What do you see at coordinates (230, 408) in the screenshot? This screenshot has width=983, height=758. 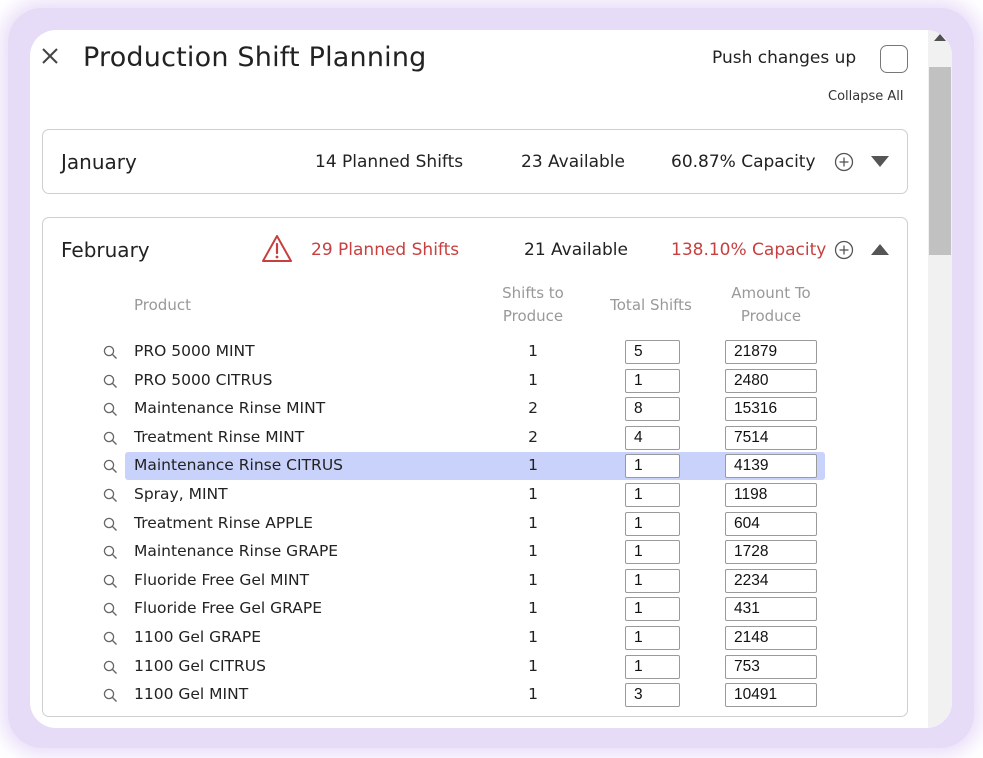 I see `product-name: Maintenance Rinse MINT` at bounding box center [230, 408].